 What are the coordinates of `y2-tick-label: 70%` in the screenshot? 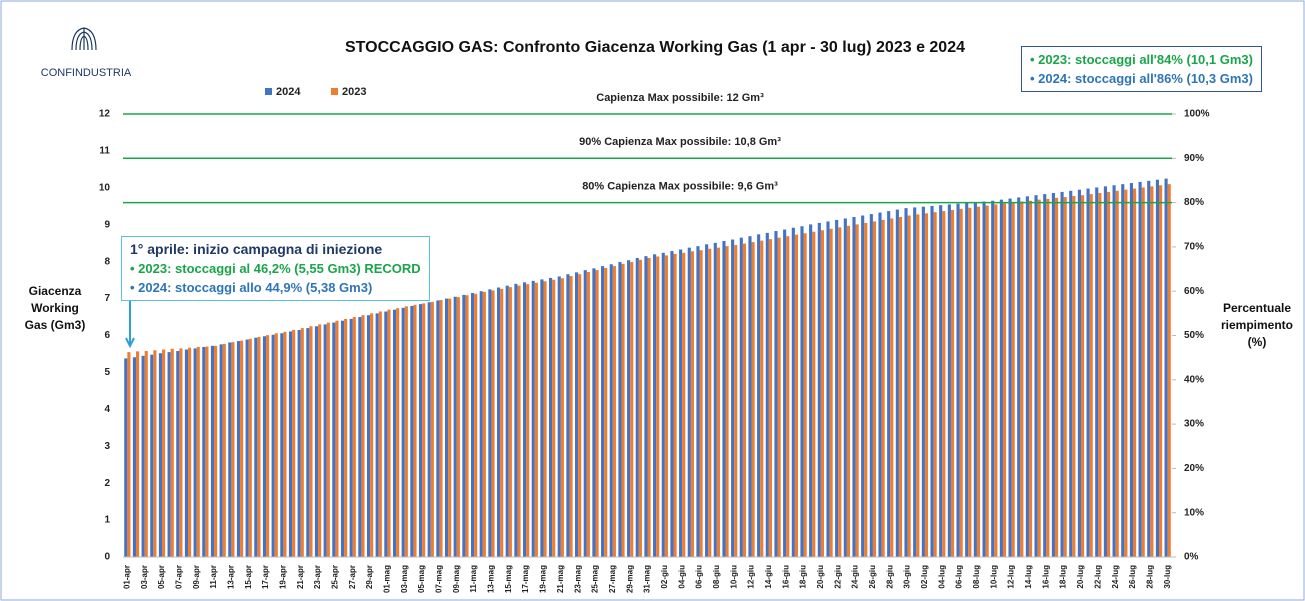 It's located at (1194, 247).